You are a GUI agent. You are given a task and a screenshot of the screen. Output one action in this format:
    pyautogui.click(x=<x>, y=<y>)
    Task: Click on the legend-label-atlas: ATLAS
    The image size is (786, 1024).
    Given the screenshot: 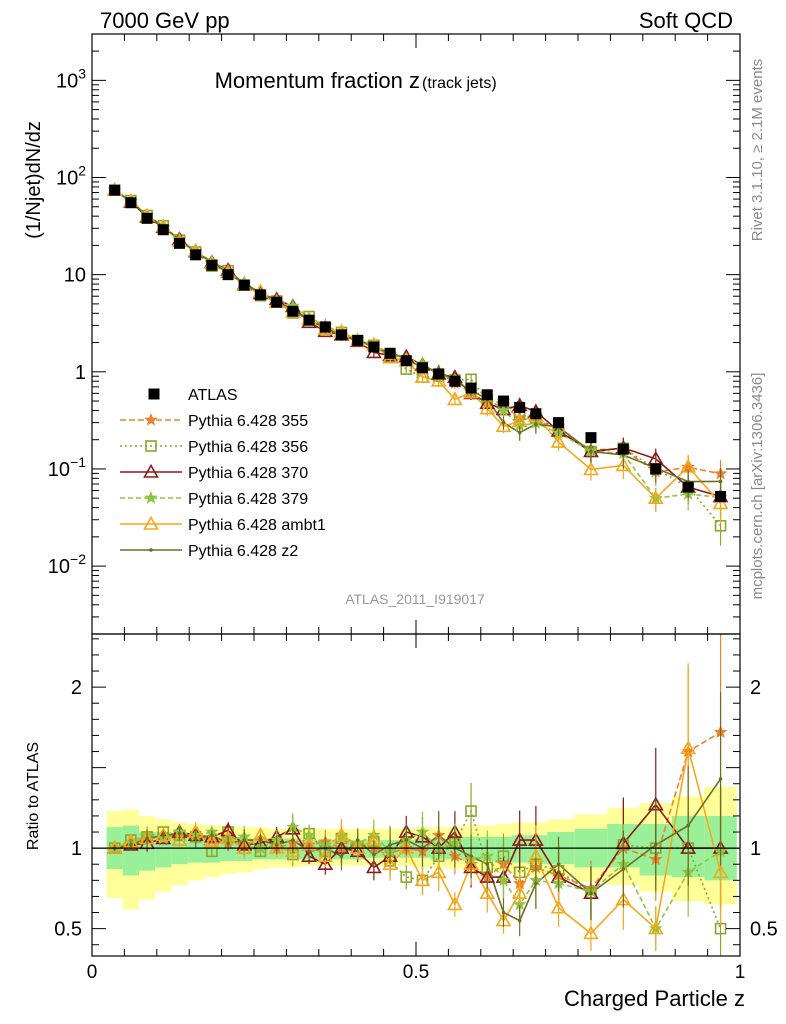 What is the action you would take?
    pyautogui.click(x=213, y=395)
    